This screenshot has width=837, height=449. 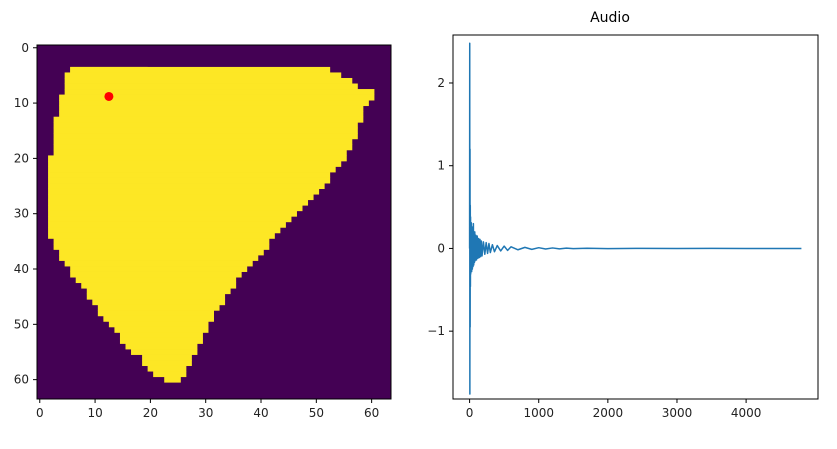 What do you see at coordinates (538, 413) in the screenshot?
I see `right-x-tick-label: 1000` at bounding box center [538, 413].